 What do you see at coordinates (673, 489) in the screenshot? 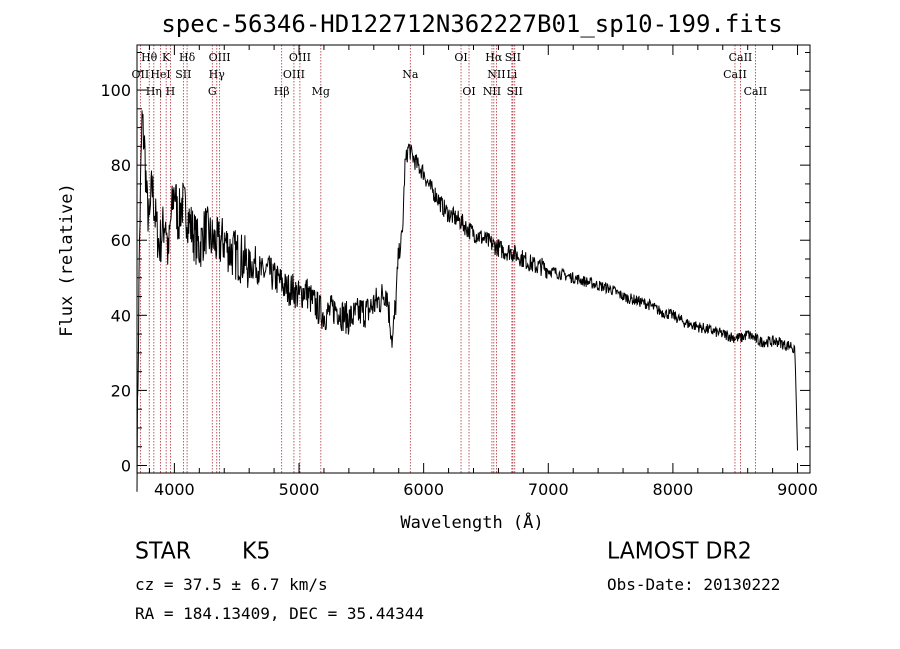
I see `x-tick-label-4: 8000` at bounding box center [673, 489].